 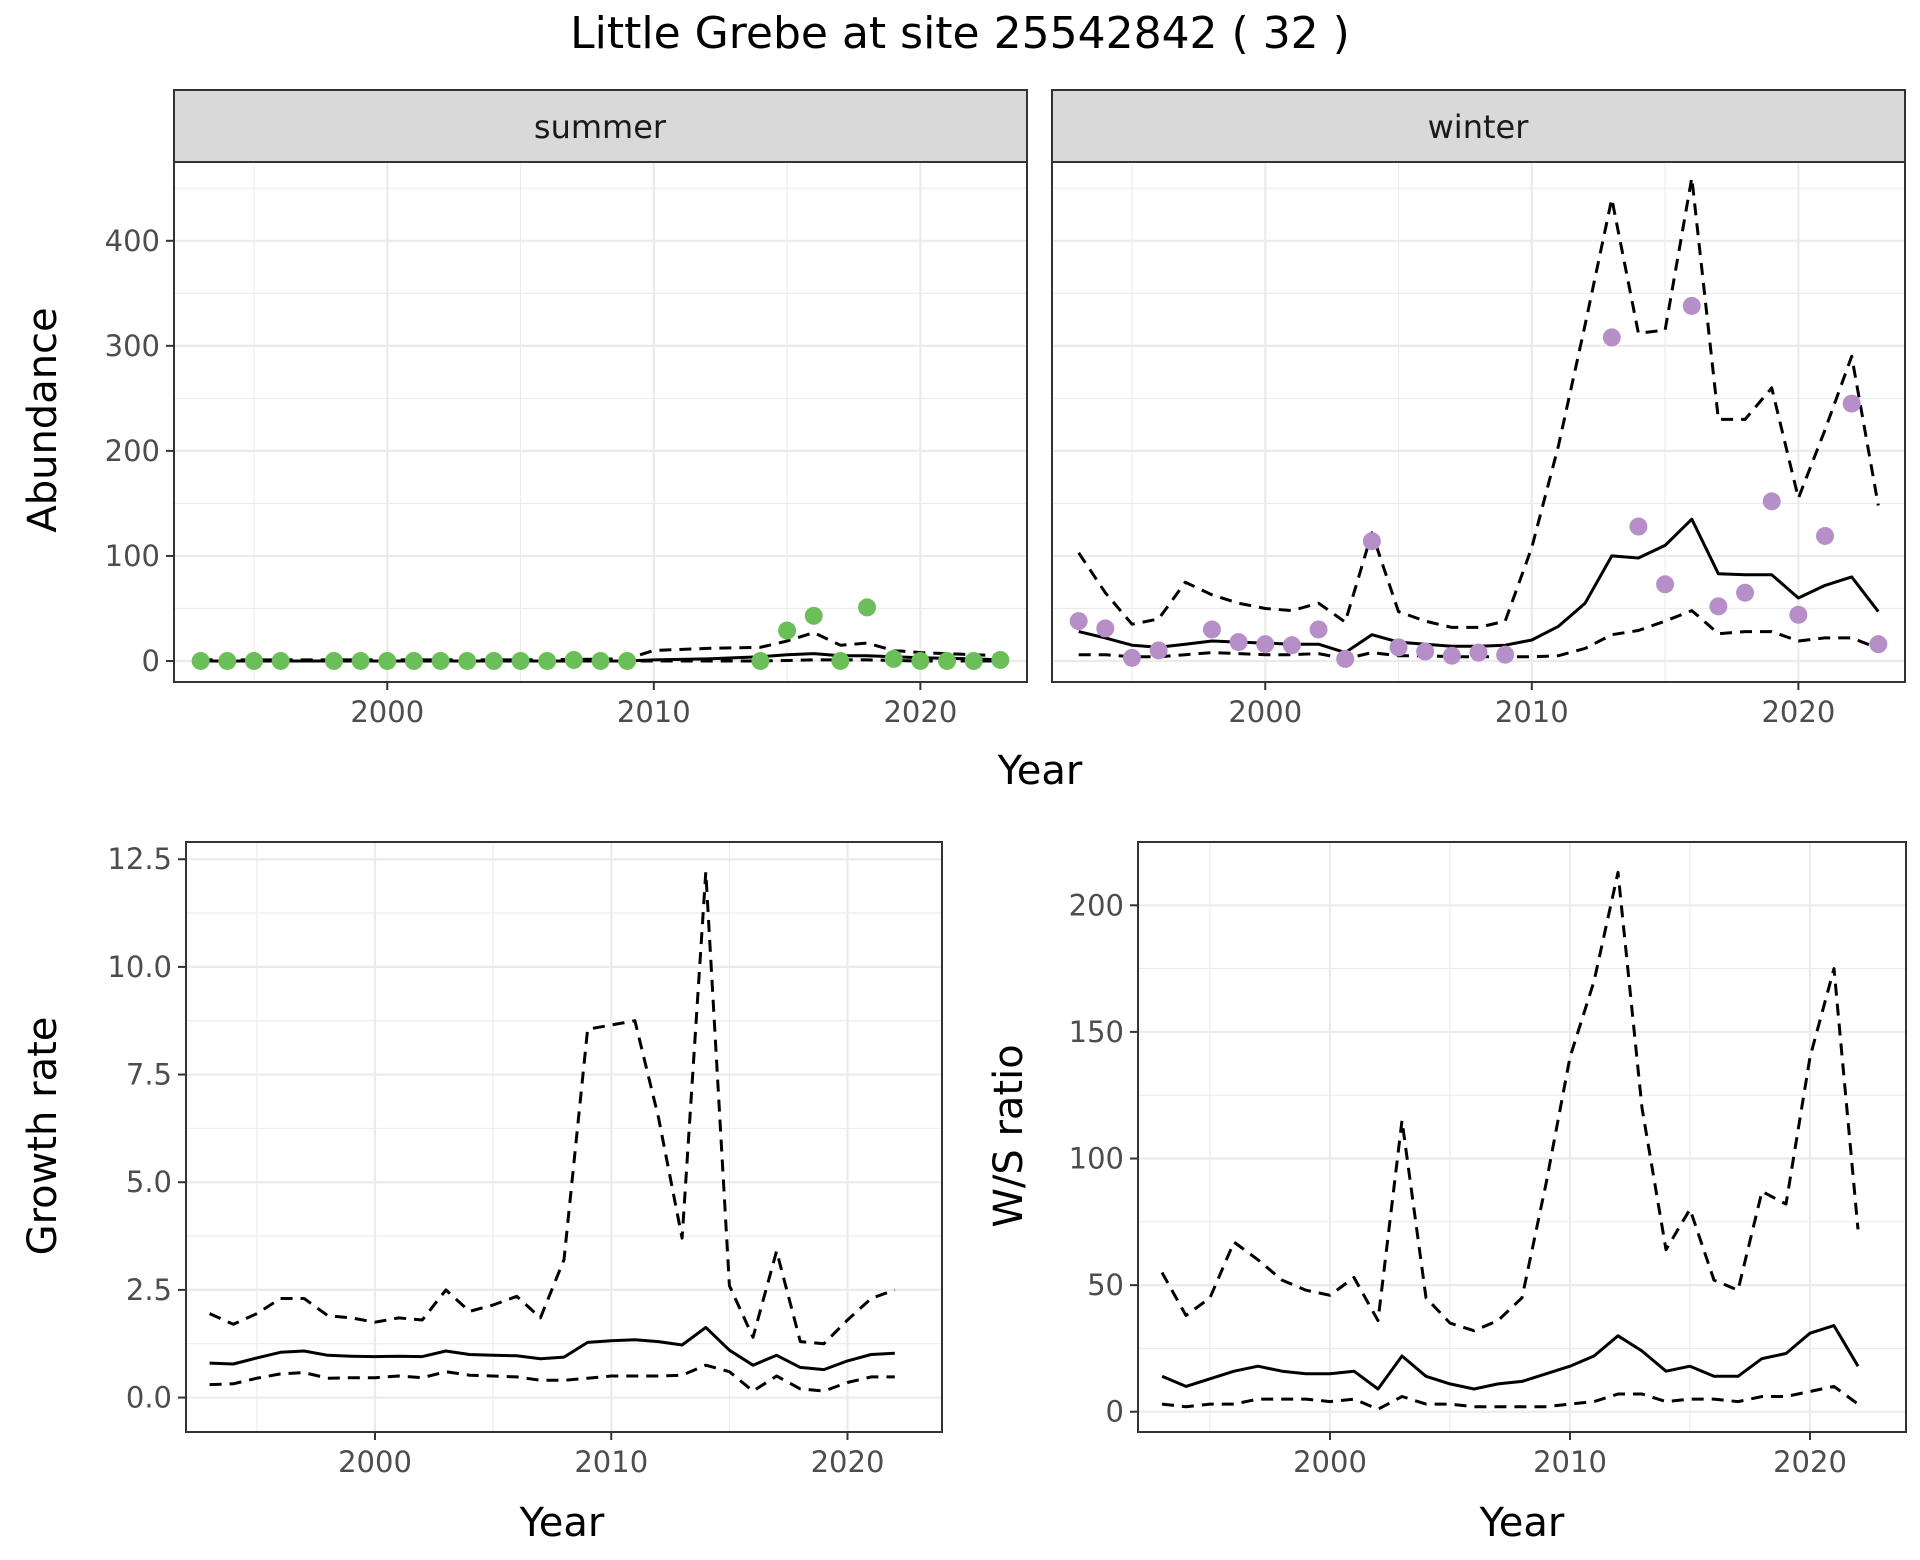 I want to click on summer-strip, so click(x=600, y=126).